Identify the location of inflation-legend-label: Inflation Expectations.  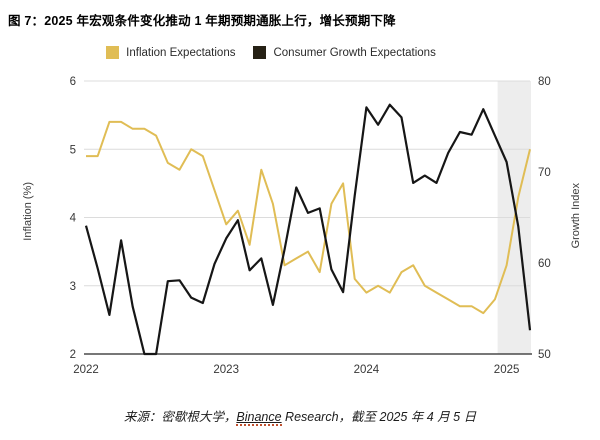
(181, 52).